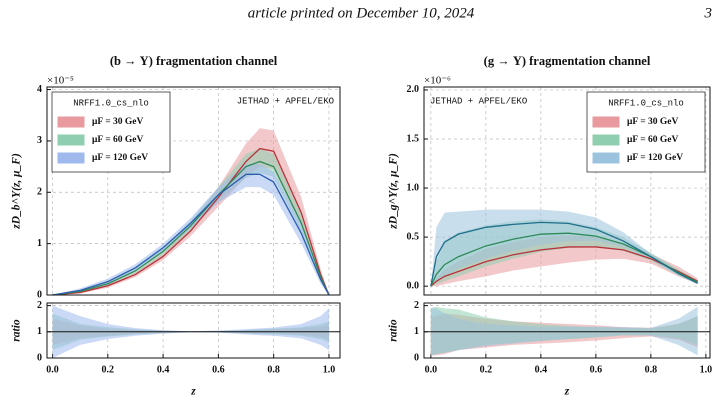 The width and height of the screenshot is (723, 400). Describe the element at coordinates (39, 89) in the screenshot. I see `y-tick-label: 4` at that location.